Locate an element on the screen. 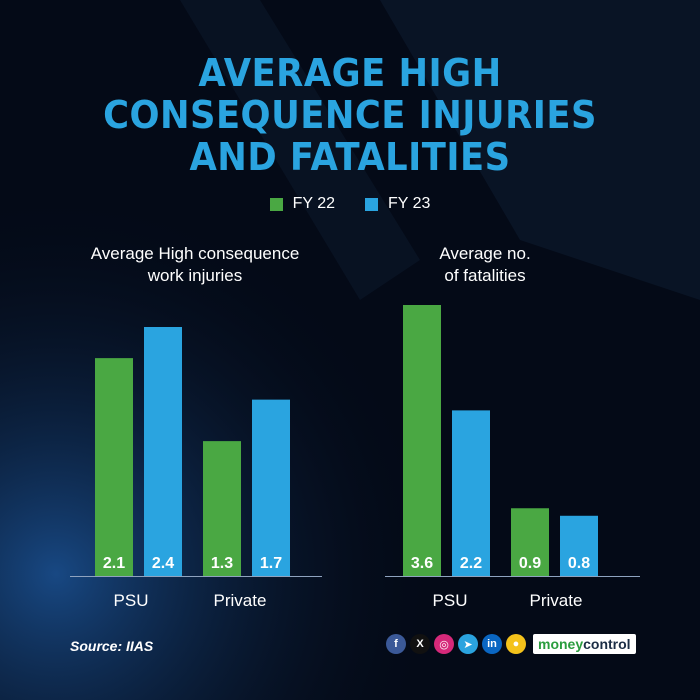 This screenshot has height=700, width=700. data-label: 2.4 is located at coordinates (163, 563).